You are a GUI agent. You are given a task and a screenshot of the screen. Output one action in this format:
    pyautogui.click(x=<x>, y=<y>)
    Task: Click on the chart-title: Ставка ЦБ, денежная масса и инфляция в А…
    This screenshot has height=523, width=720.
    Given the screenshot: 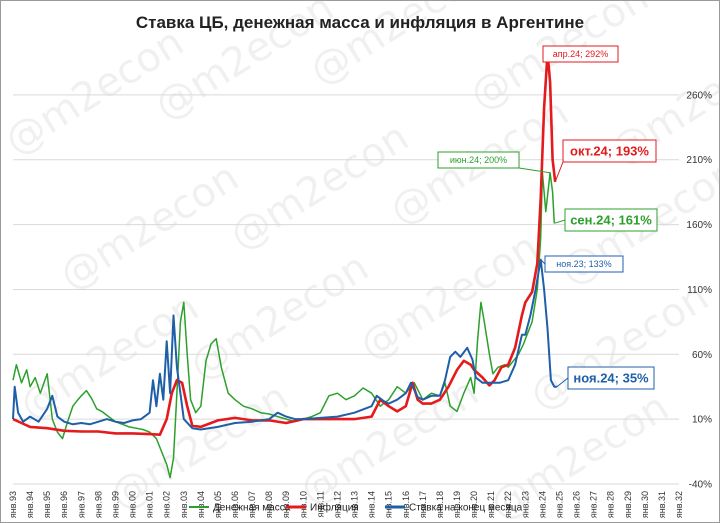 What is the action you would take?
    pyautogui.click(x=360, y=22)
    